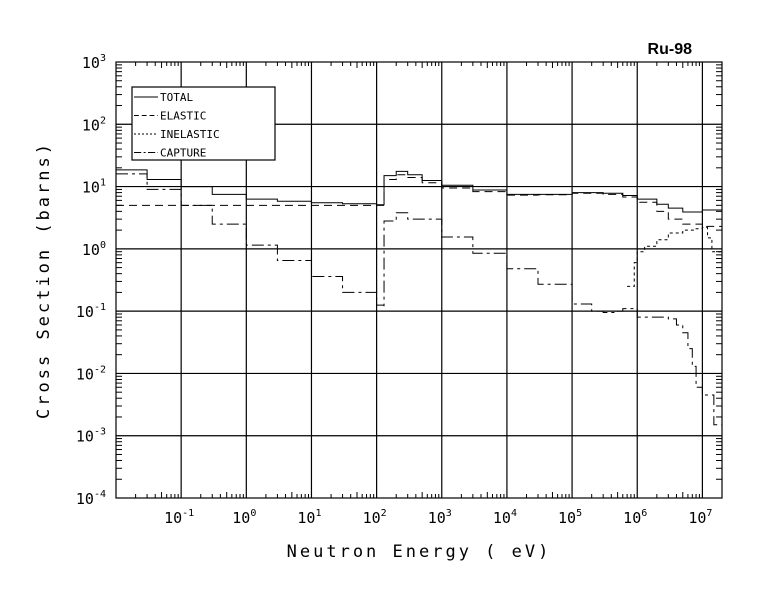 This screenshot has height=590, width=780. Describe the element at coordinates (514, 513) in the screenshot. I see `tick-exponent: 4` at that location.